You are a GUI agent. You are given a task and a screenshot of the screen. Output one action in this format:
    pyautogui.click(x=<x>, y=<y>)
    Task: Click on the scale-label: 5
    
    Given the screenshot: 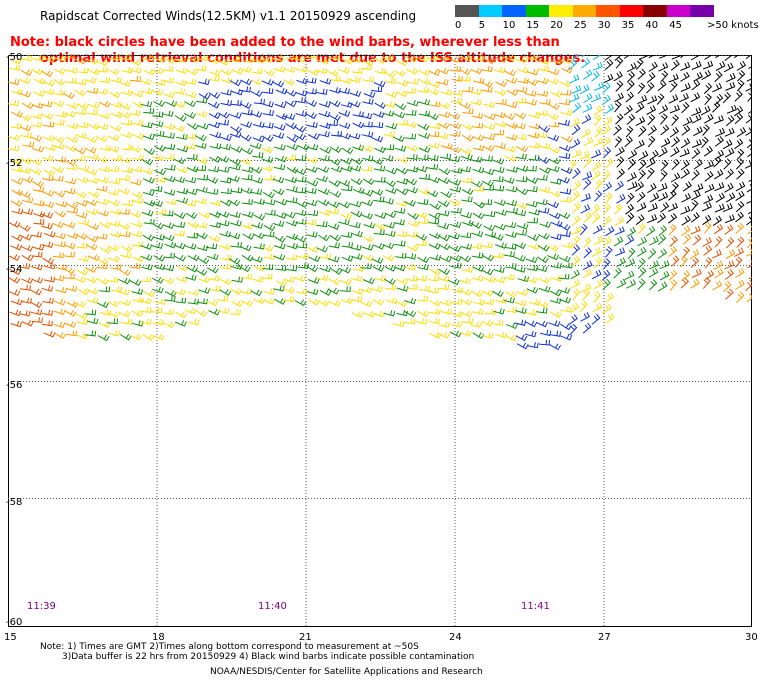 What is the action you would take?
    pyautogui.click(x=482, y=25)
    